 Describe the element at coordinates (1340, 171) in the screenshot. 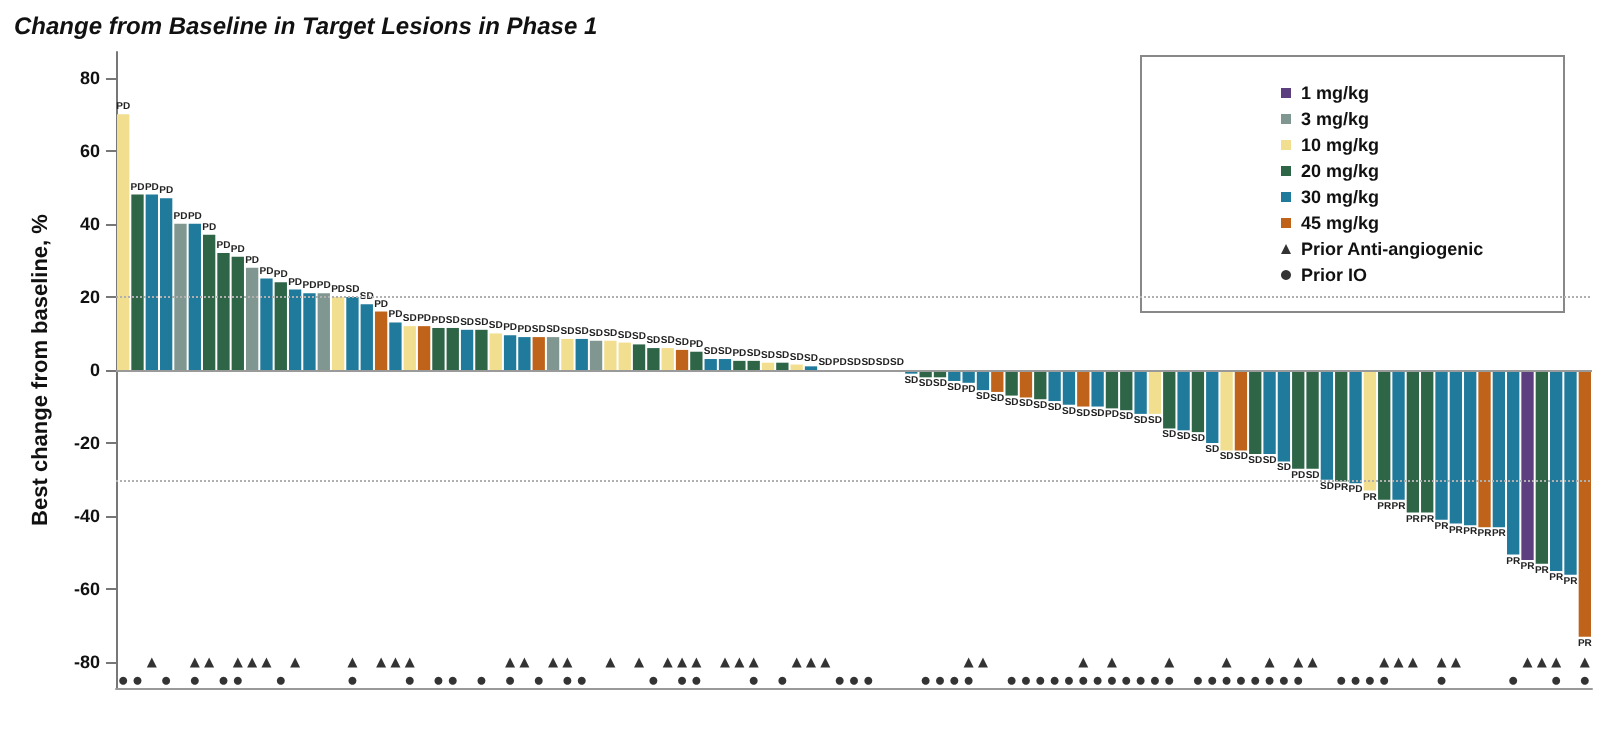

I see `legend-label: 20 mg/kg` at that location.